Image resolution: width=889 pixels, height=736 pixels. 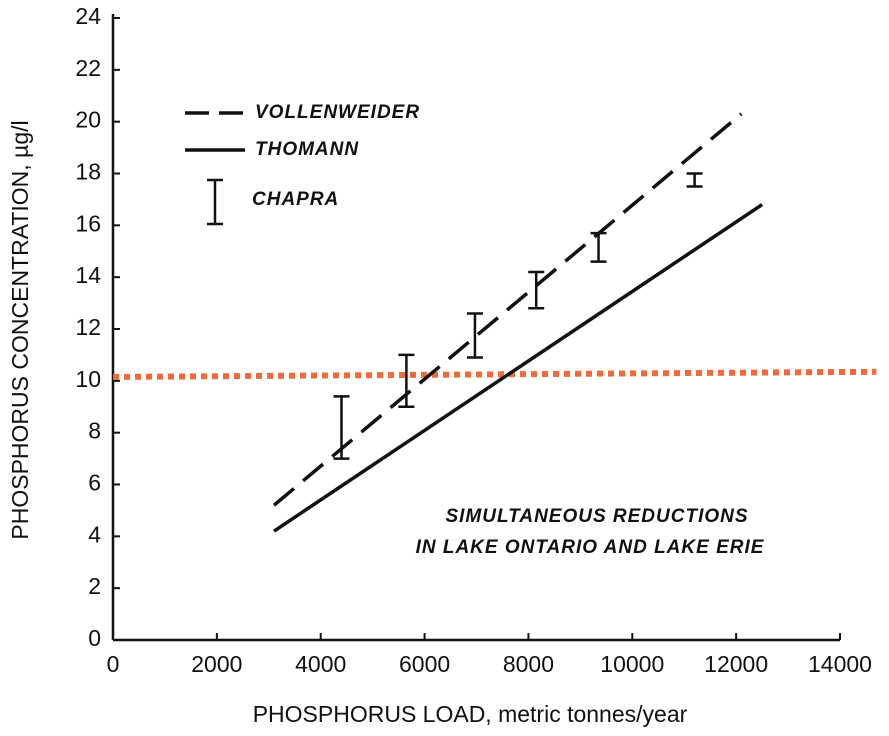 I want to click on legend-label: THOMANN, so click(x=307, y=149).